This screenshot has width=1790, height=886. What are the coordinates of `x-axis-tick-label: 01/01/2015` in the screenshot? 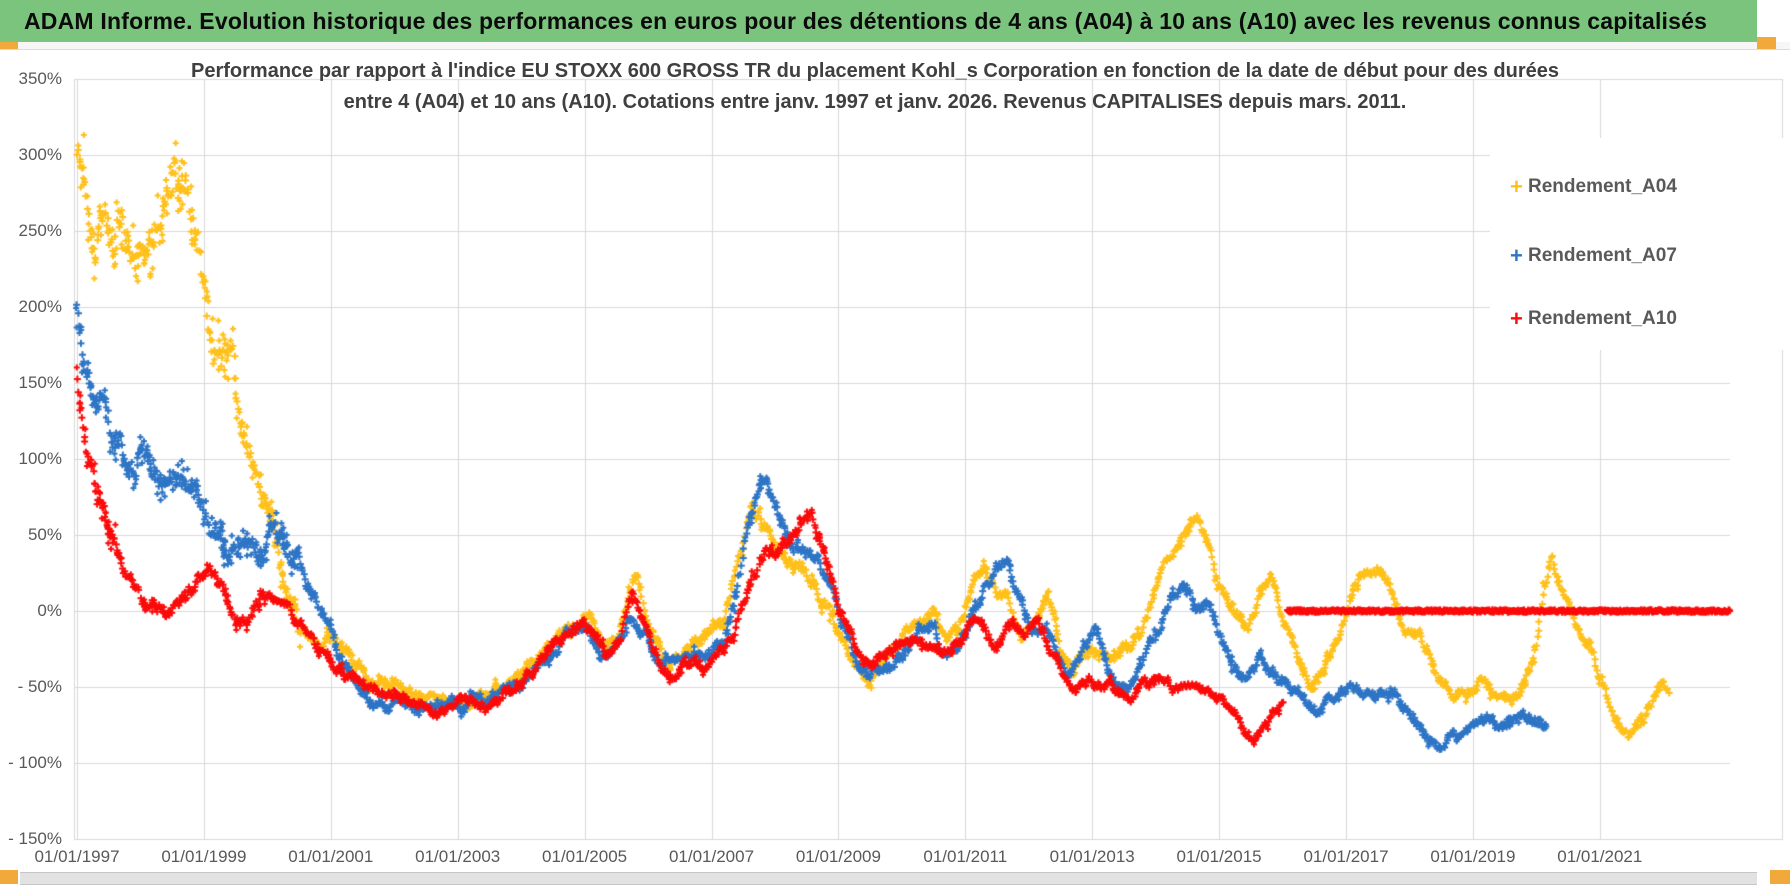 It's located at (1219, 856).